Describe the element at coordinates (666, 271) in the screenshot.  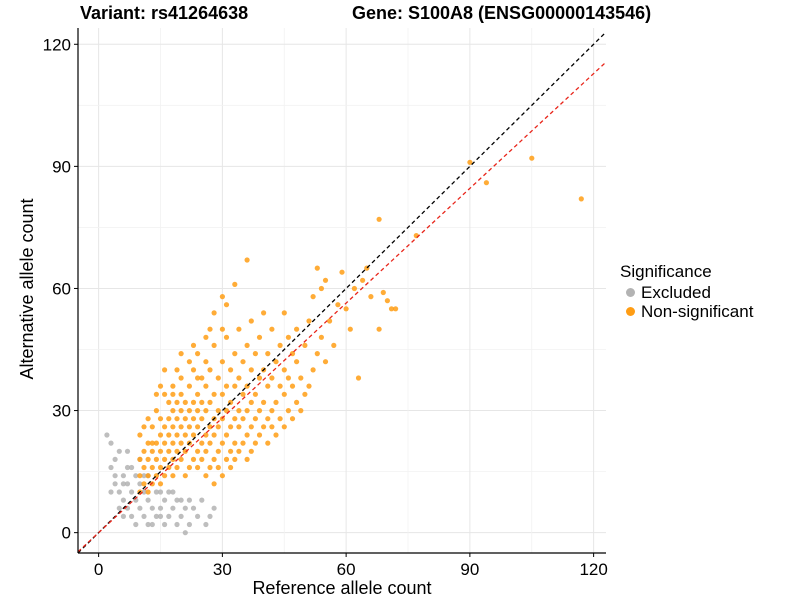
I see `legend-title: Significance` at that location.